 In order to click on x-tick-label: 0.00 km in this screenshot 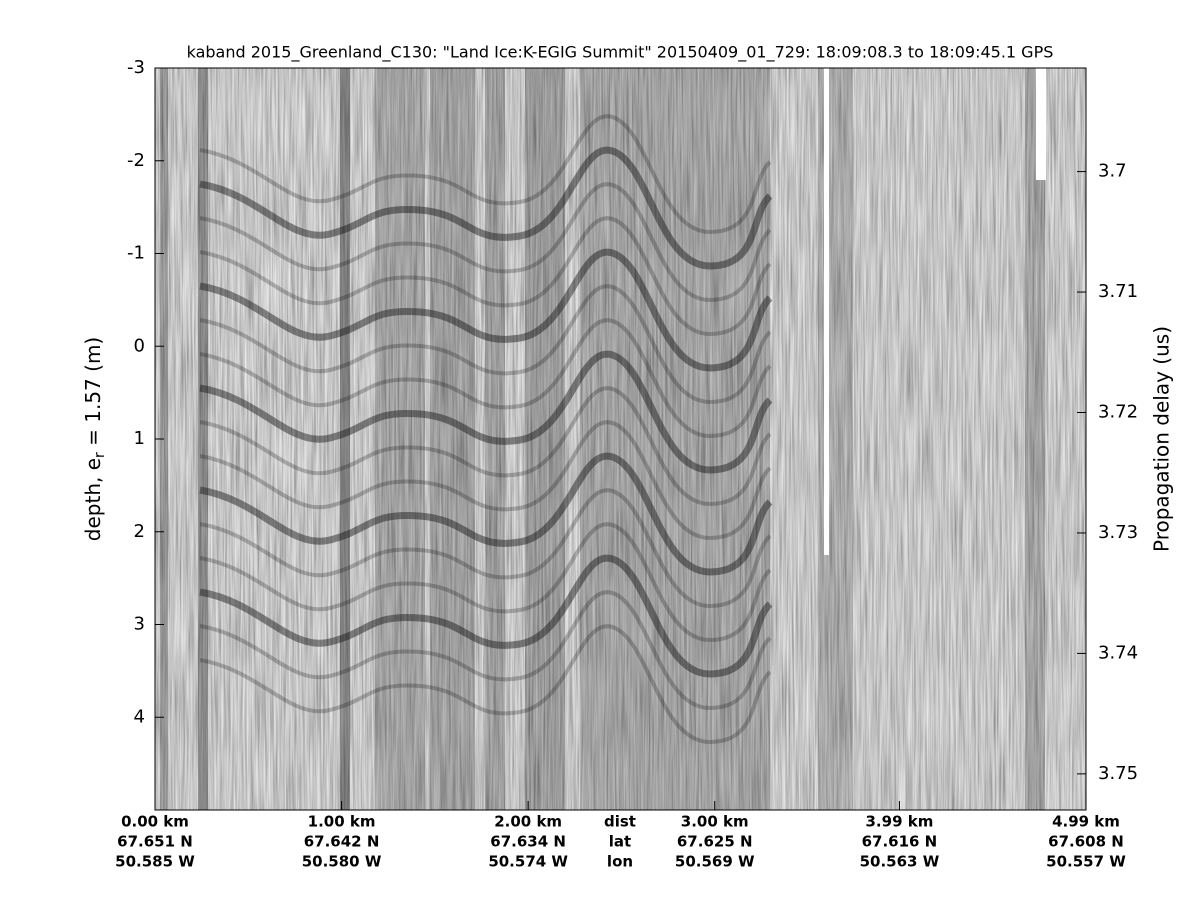, I will do `click(155, 822)`.